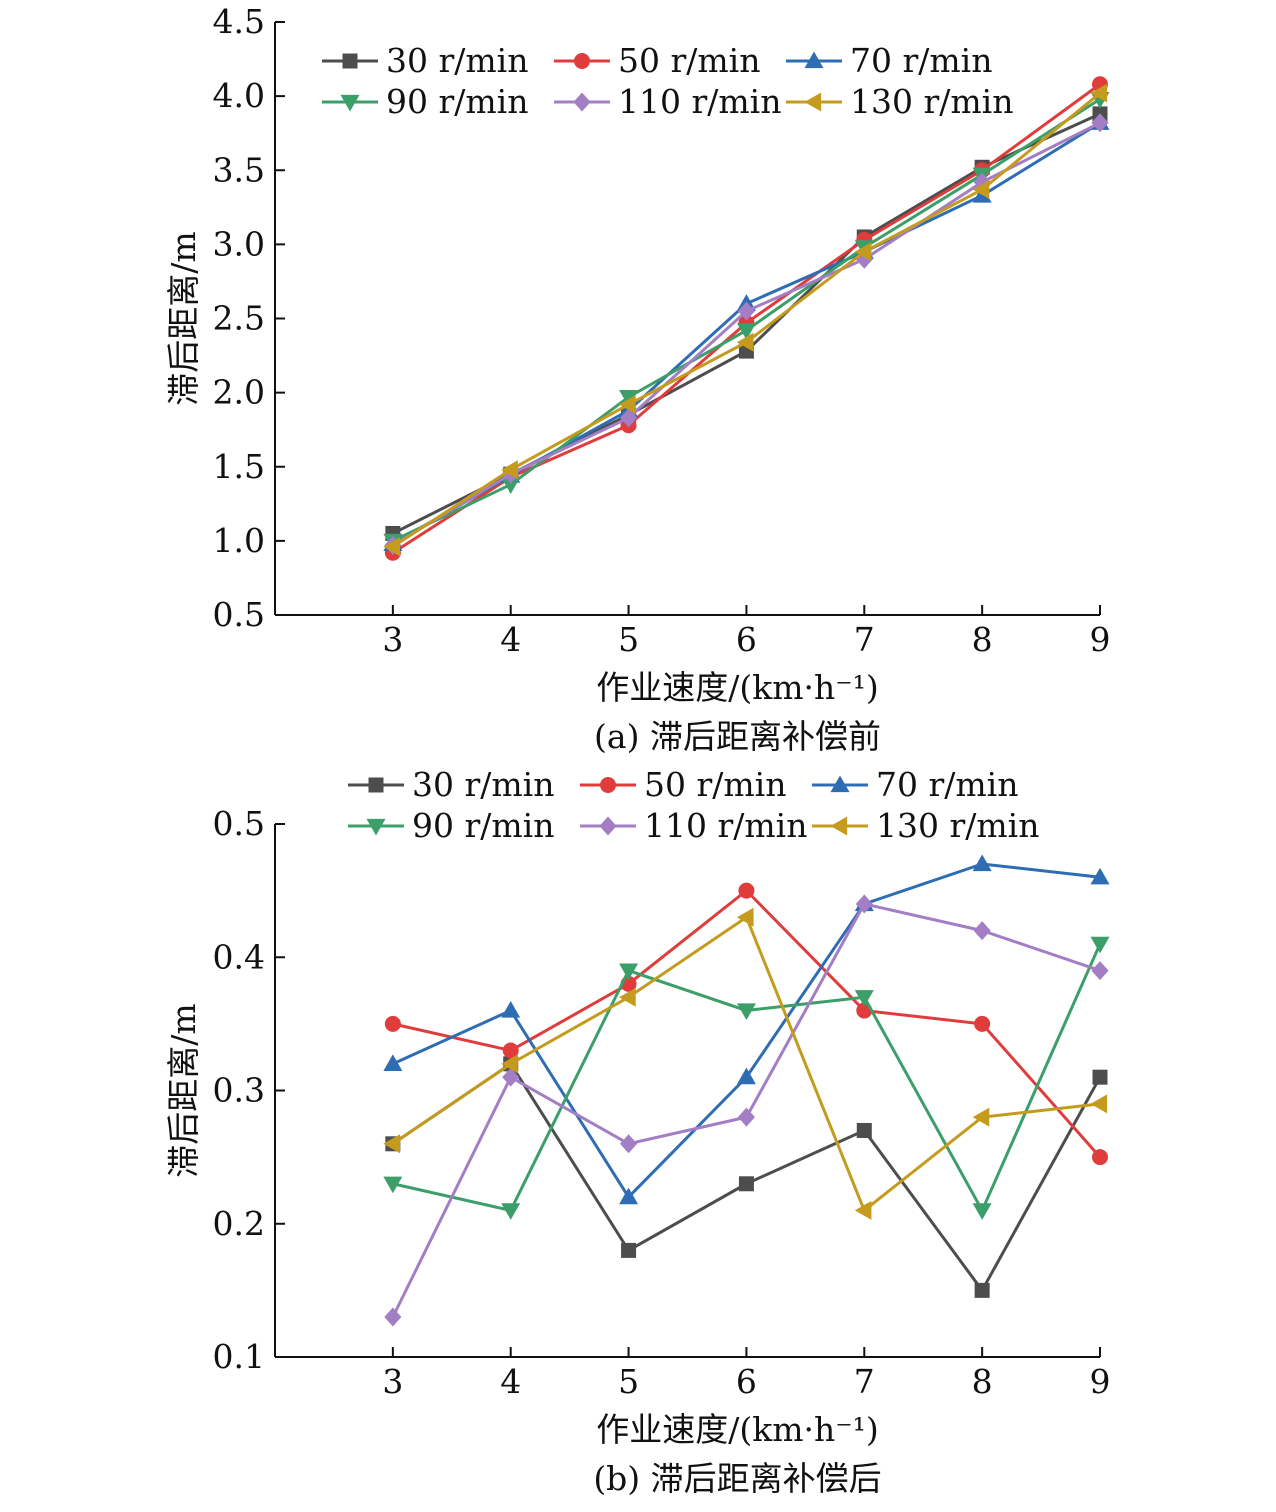 The height and width of the screenshot is (1512, 1276). I want to click on series-130-r-min, so click(745, 1063).